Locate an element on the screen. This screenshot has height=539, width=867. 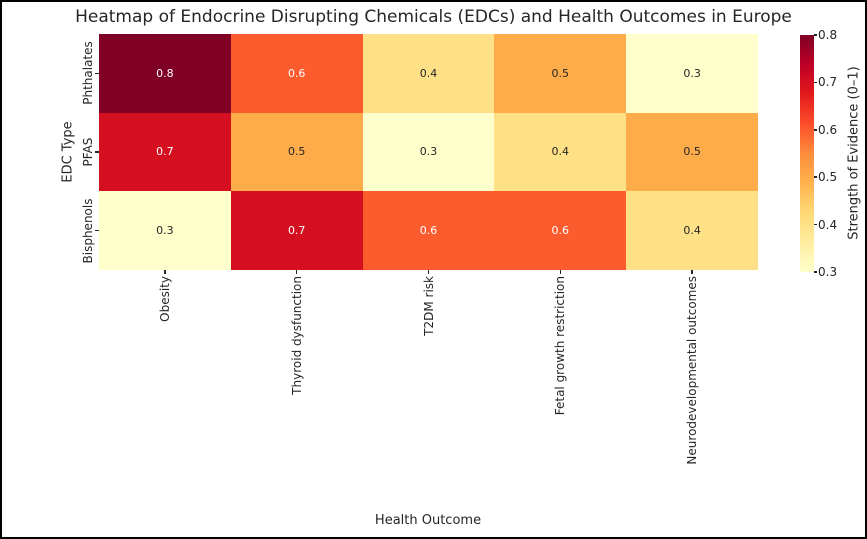
heatmap-cell: 0.8 is located at coordinates (165, 73).